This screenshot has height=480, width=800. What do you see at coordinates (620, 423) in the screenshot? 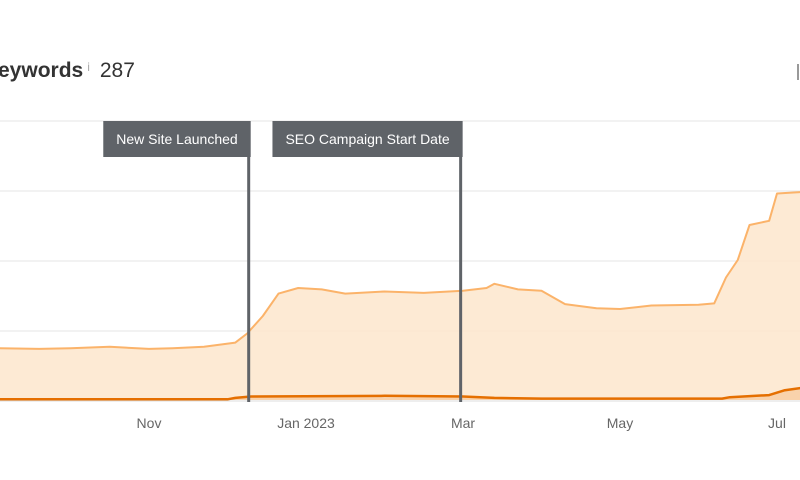
I see `x-tick-label: May` at bounding box center [620, 423].